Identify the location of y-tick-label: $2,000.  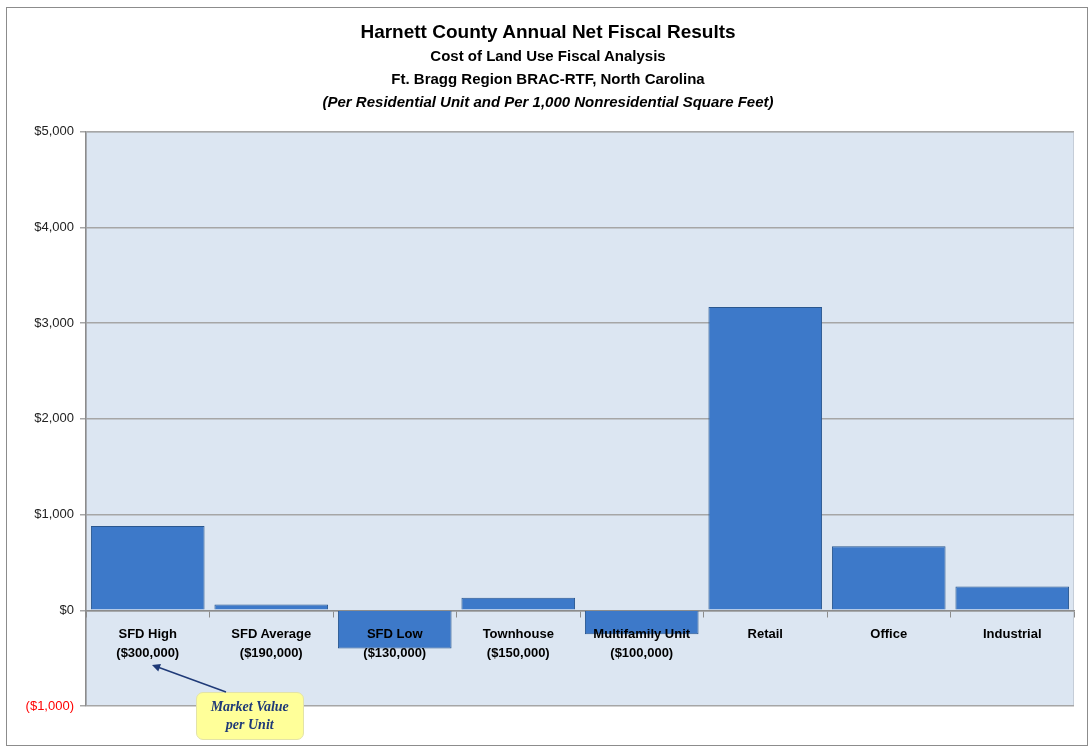
(54, 418).